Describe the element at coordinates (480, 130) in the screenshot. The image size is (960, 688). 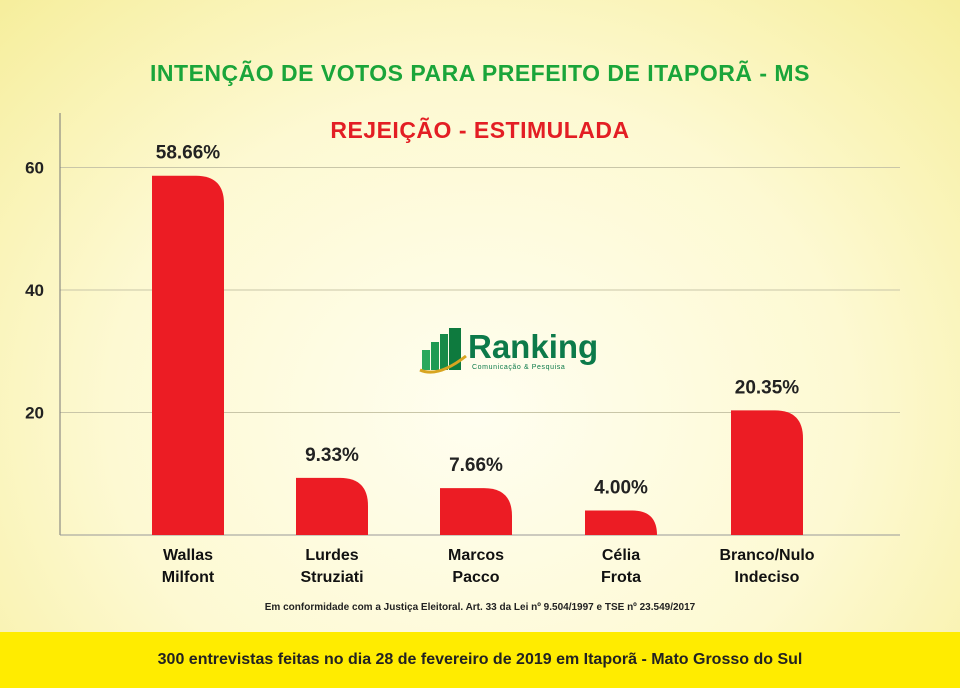
I see `chart-subtitle: REJEIÇÃO - ESTIMULADA` at that location.